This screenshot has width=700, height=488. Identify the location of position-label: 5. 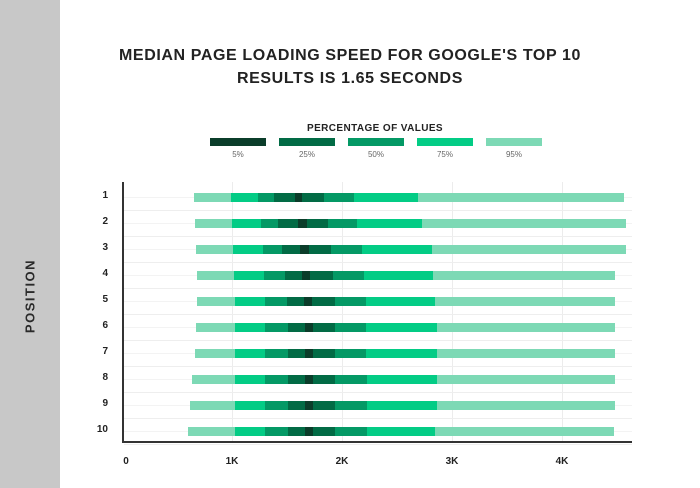
(105, 299).